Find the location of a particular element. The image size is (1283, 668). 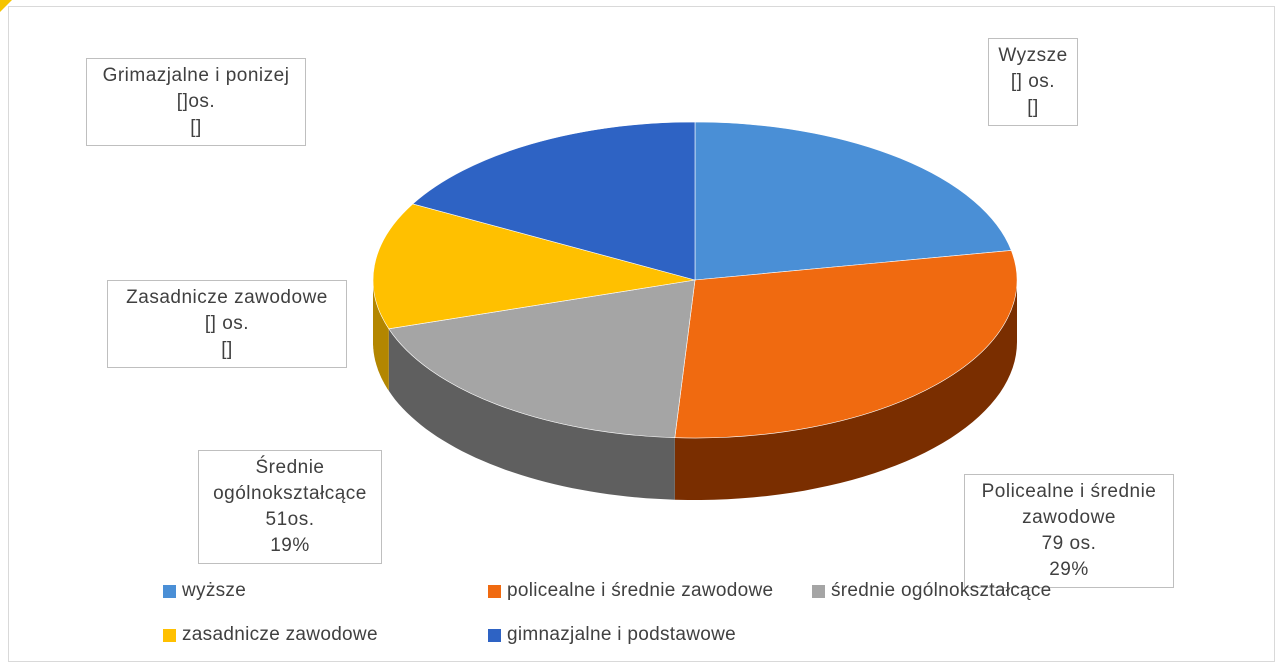

callout-wyzsze: Wyzsze [] os. [] is located at coordinates (1033, 82).